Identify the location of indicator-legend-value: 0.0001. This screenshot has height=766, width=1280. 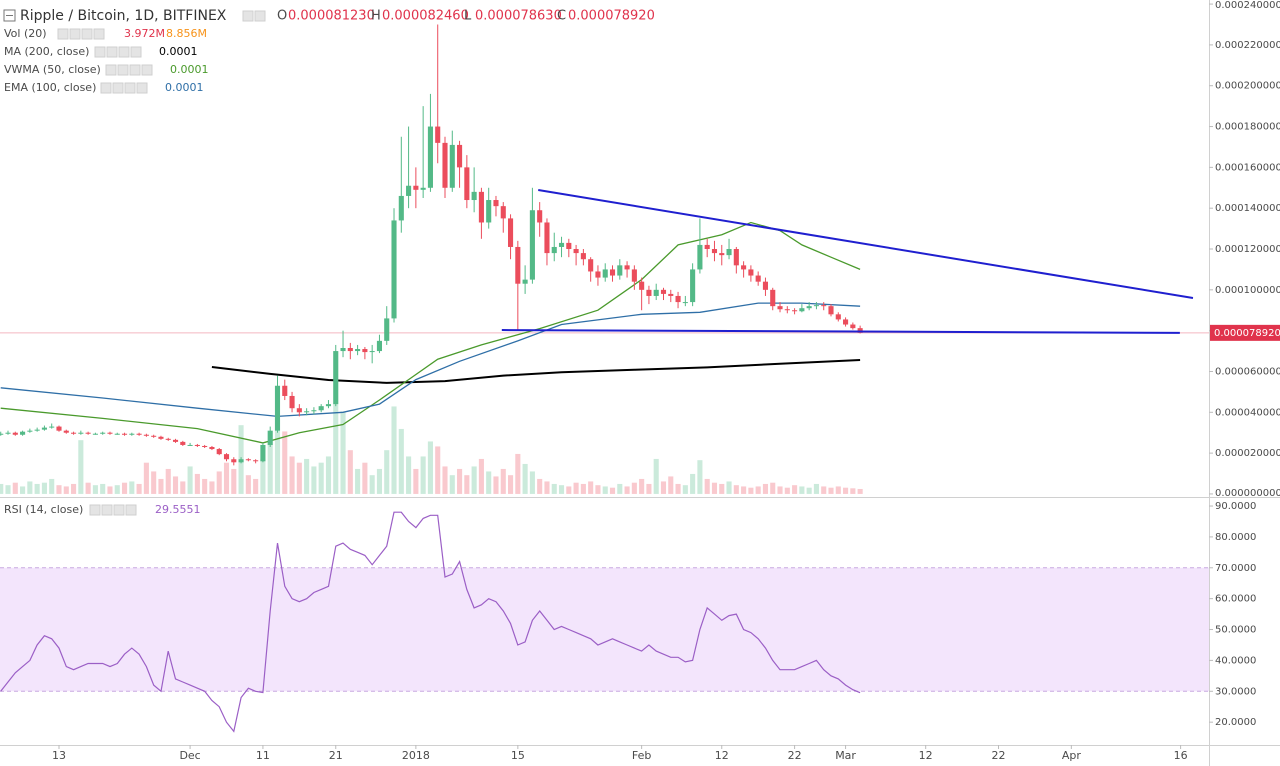
(184, 87).